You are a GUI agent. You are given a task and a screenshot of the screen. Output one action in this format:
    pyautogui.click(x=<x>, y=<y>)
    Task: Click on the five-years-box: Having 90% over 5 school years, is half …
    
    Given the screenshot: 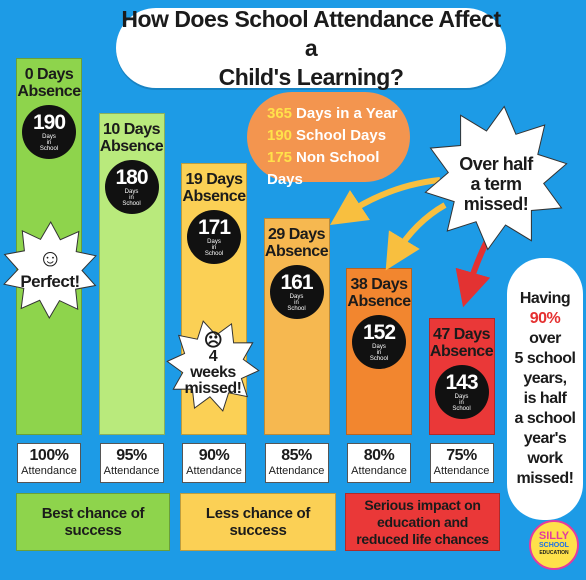 What is the action you would take?
    pyautogui.click(x=545, y=389)
    